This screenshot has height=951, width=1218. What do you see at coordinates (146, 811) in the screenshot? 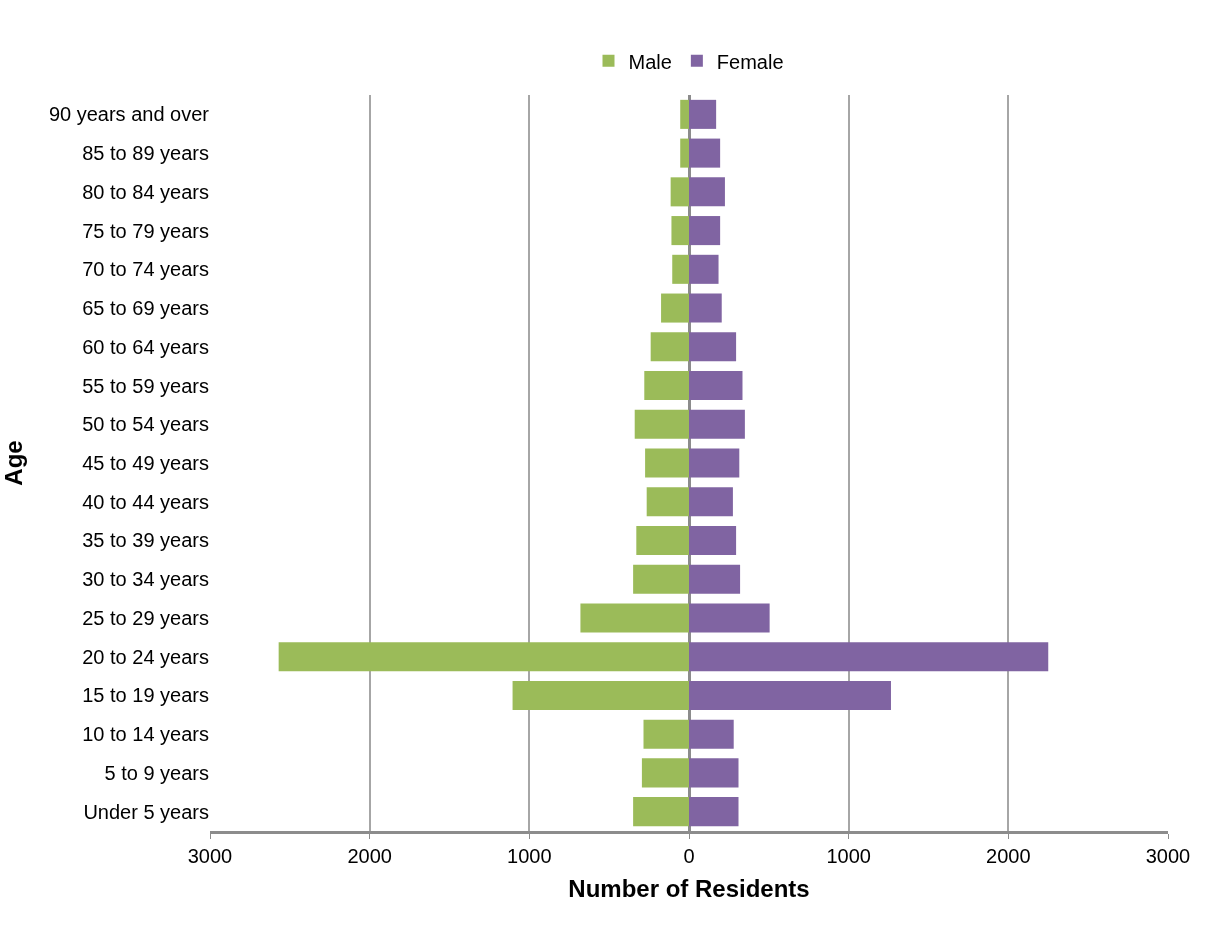
I see `y-tick-label: Under 5 years` at bounding box center [146, 811].